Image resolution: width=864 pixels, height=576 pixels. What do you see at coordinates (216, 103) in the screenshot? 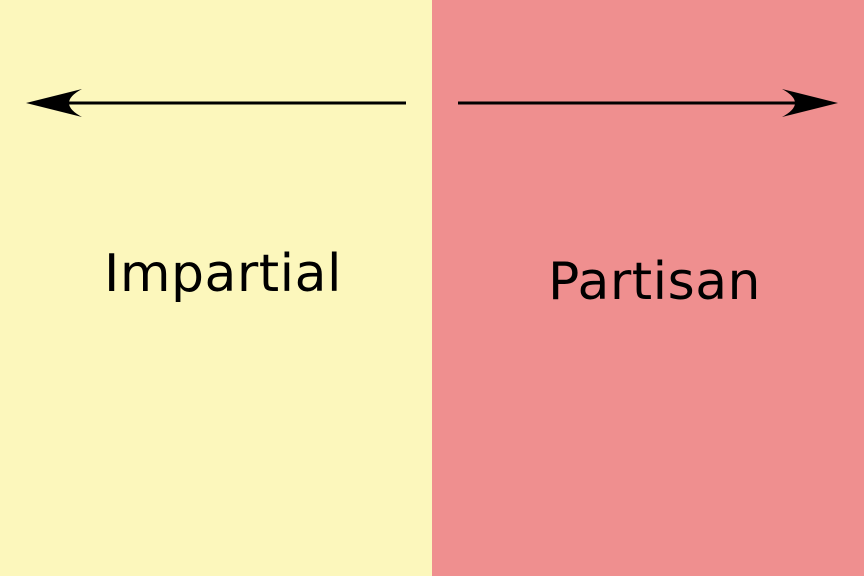
I see `arrow-left-icon` at bounding box center [216, 103].